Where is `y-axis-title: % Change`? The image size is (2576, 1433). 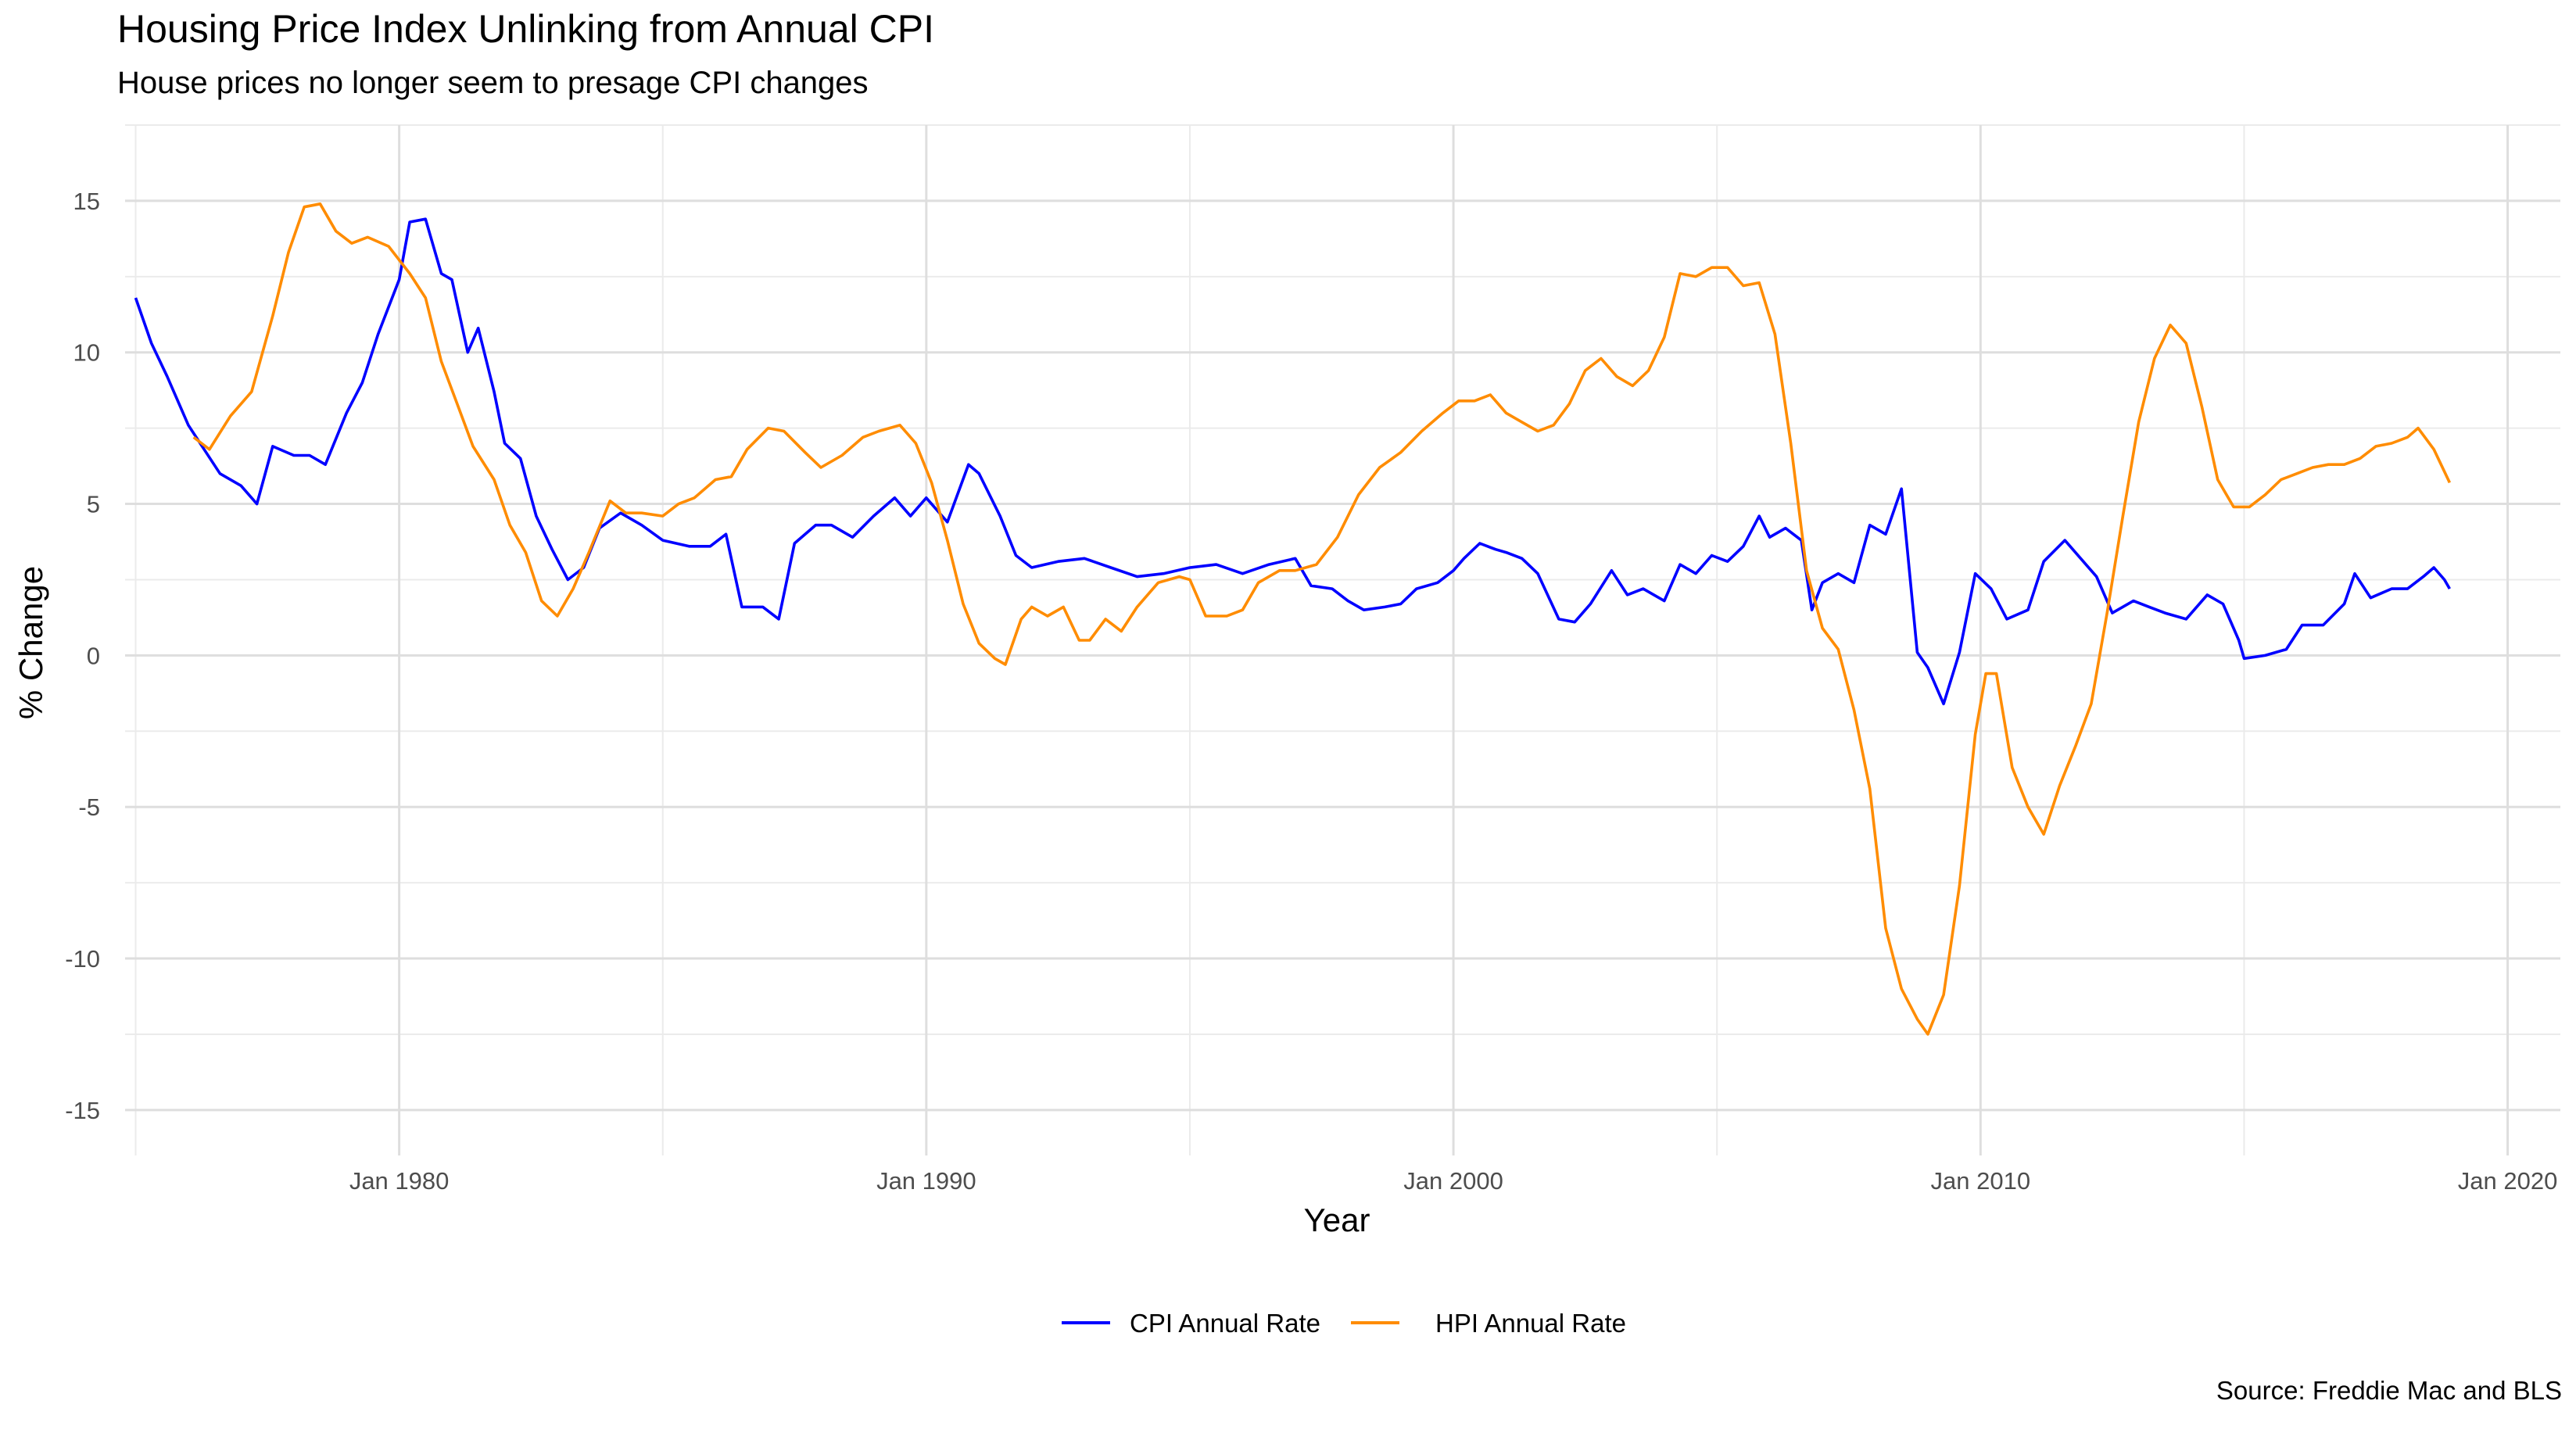
y-axis-title: % Change is located at coordinates (31, 642).